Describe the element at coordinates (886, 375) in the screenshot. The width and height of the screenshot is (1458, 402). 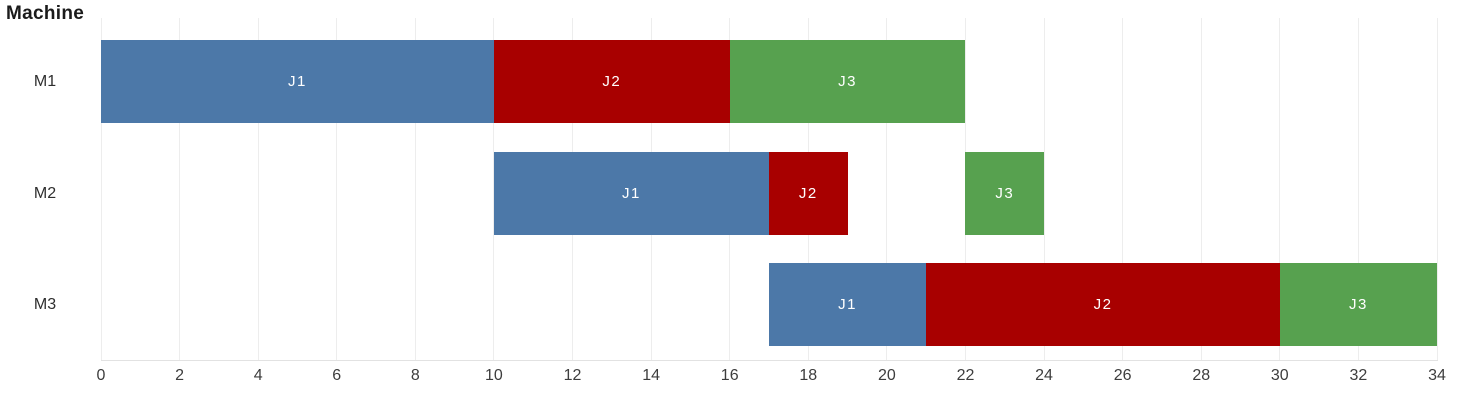
I see `x-tick-label: 20` at that location.